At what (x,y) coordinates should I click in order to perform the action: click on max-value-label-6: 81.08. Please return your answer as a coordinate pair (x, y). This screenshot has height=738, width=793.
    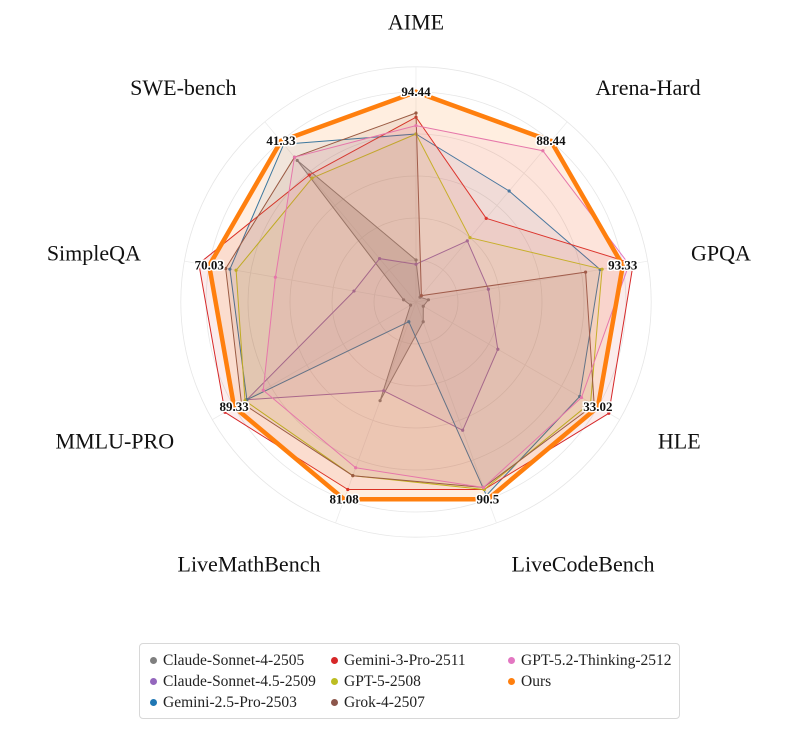
    Looking at the image, I should click on (345, 498).